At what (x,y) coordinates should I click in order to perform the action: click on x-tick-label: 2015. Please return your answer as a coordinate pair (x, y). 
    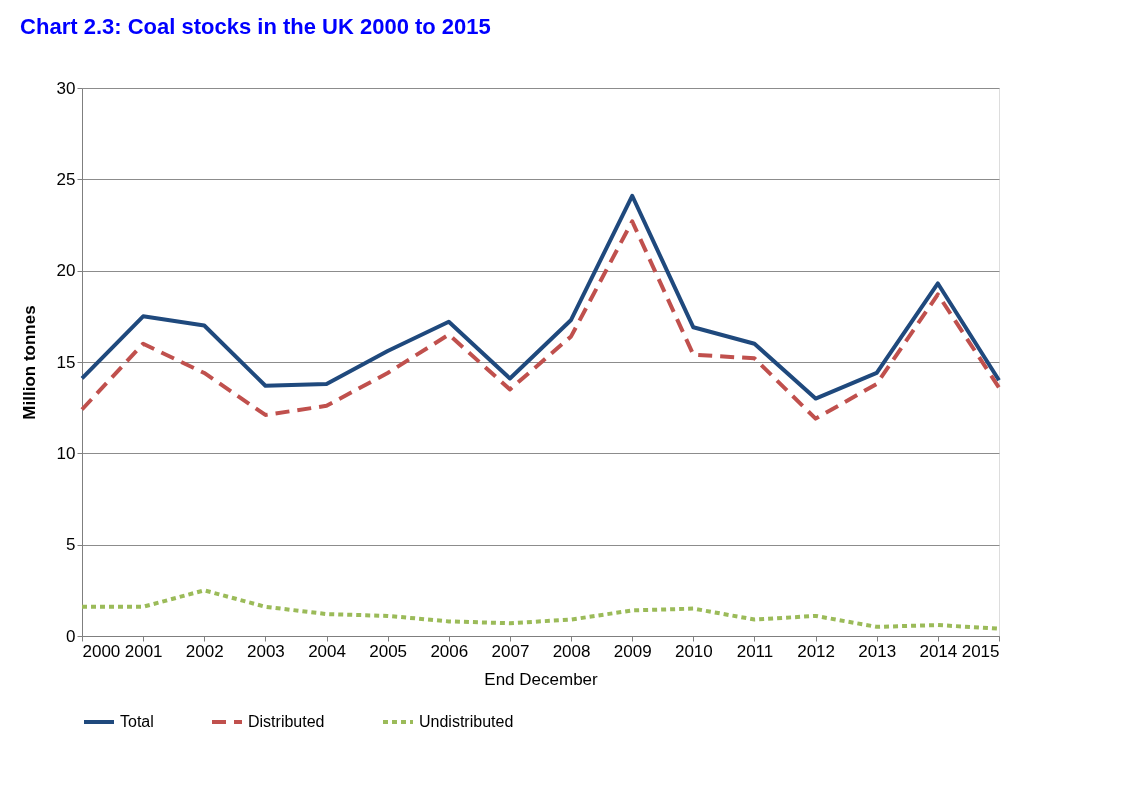
    Looking at the image, I should click on (980, 651).